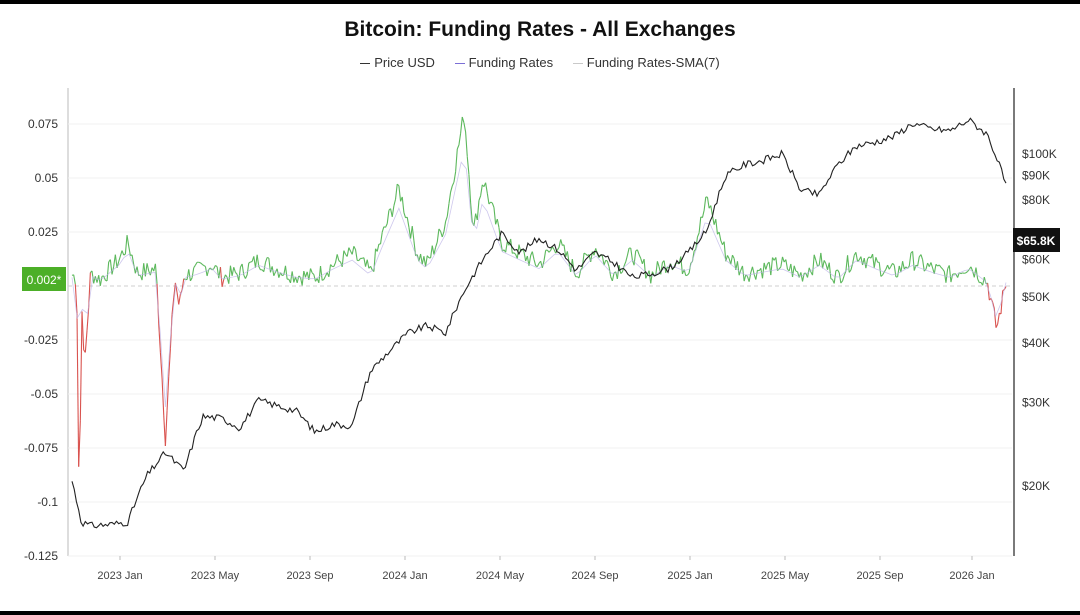 The image size is (1080, 615). What do you see at coordinates (1036, 176) in the screenshot?
I see `y-right-tick-label: $90K` at bounding box center [1036, 176].